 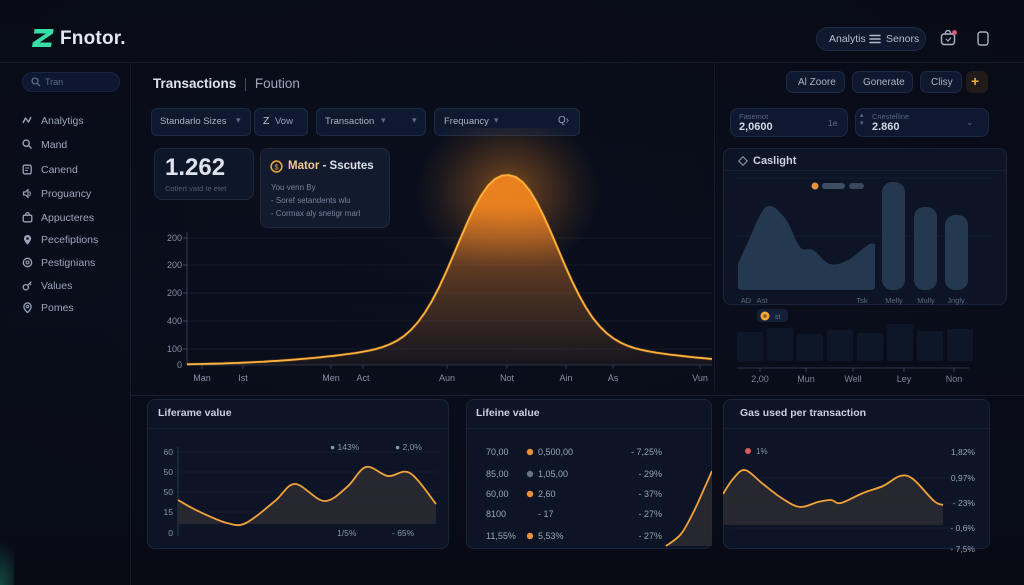 I want to click on svg-text: - 7,25%, so click(x=646, y=452).